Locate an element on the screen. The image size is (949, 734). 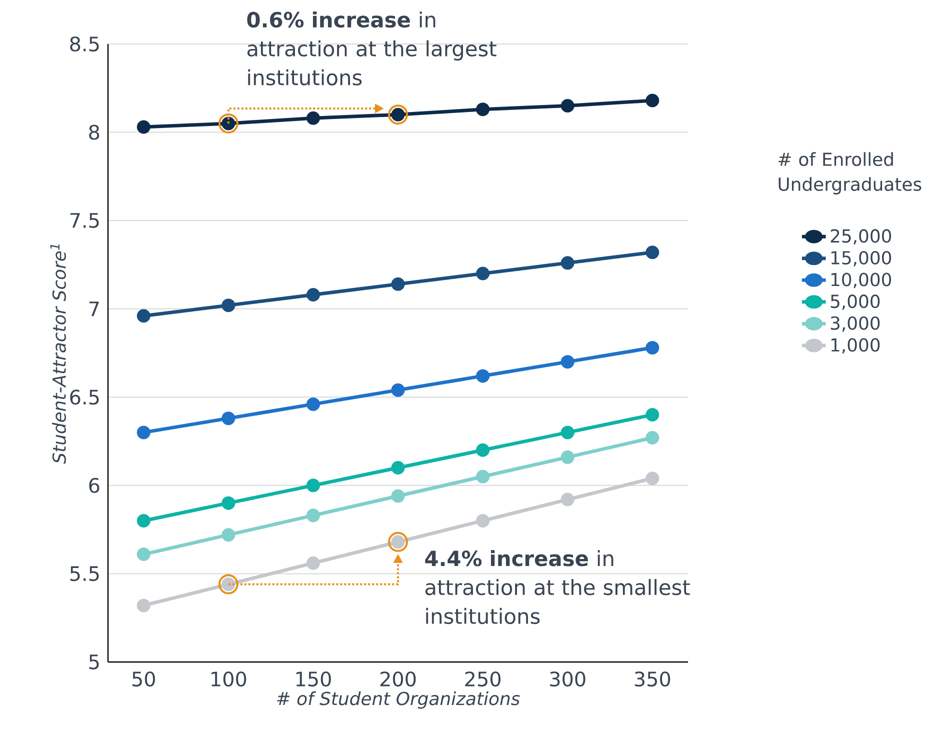
legend-label: 5,000 is located at coordinates (855, 302).